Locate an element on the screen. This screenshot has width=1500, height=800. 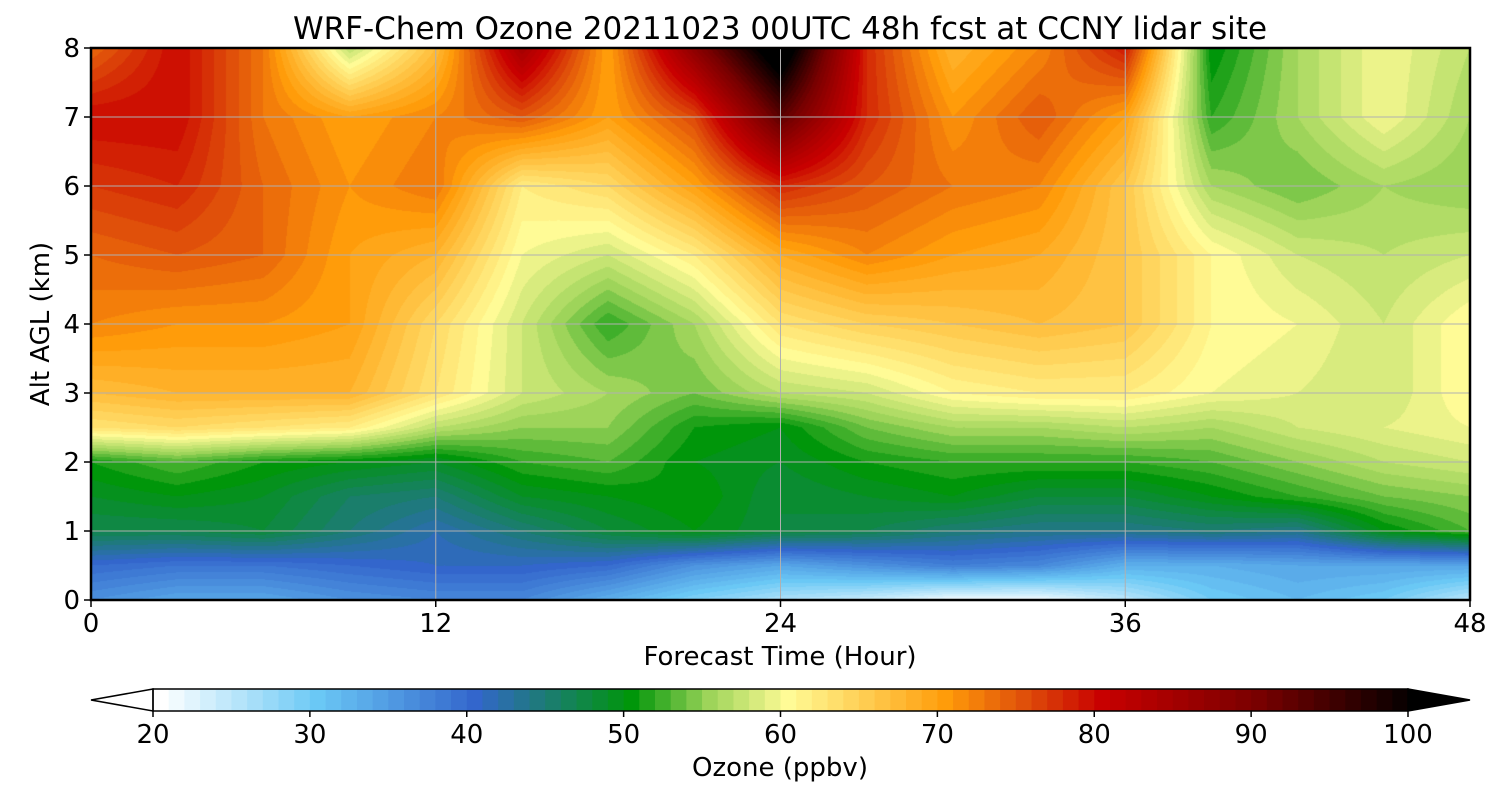
colorbar-tick-label: 30 is located at coordinates (309, 735).